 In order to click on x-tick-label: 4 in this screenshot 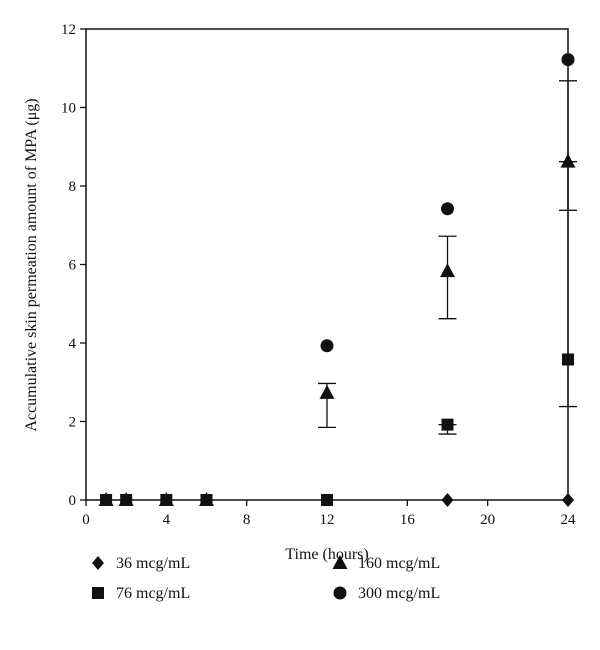, I will do `click(167, 520)`.